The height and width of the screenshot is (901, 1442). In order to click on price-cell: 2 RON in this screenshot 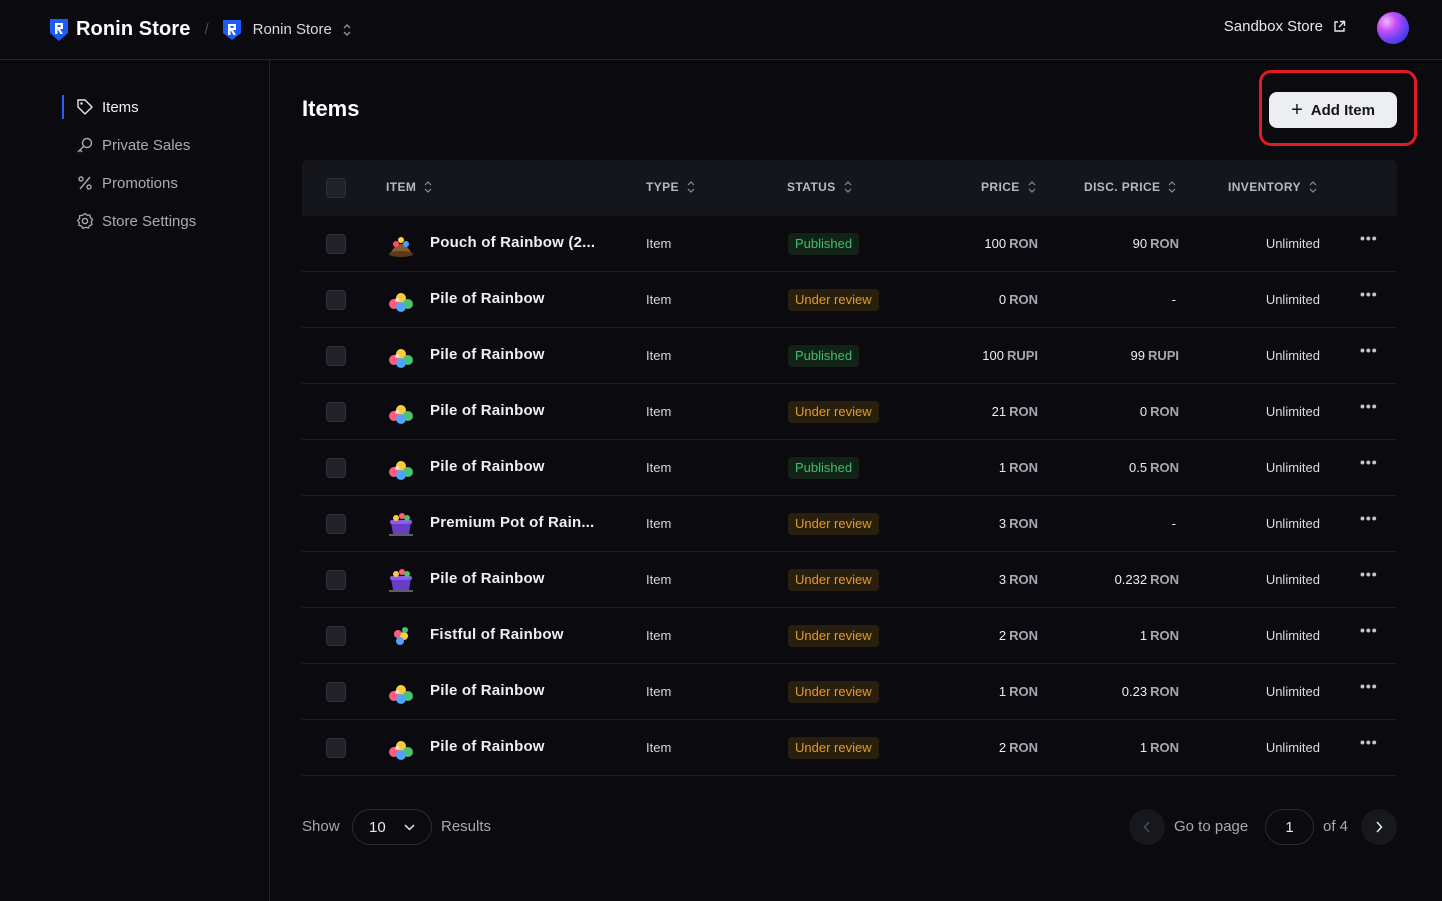, I will do `click(1018, 747)`.